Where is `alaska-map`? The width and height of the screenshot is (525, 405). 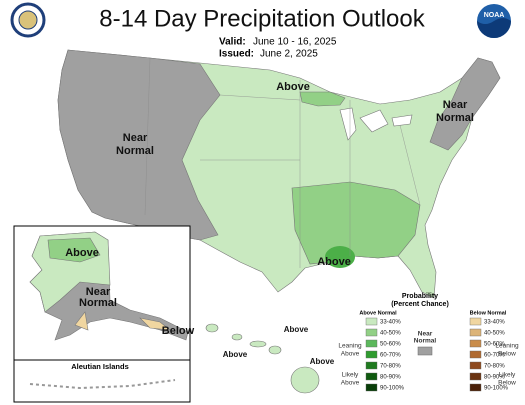 alaska-map is located at coordinates (109, 286).